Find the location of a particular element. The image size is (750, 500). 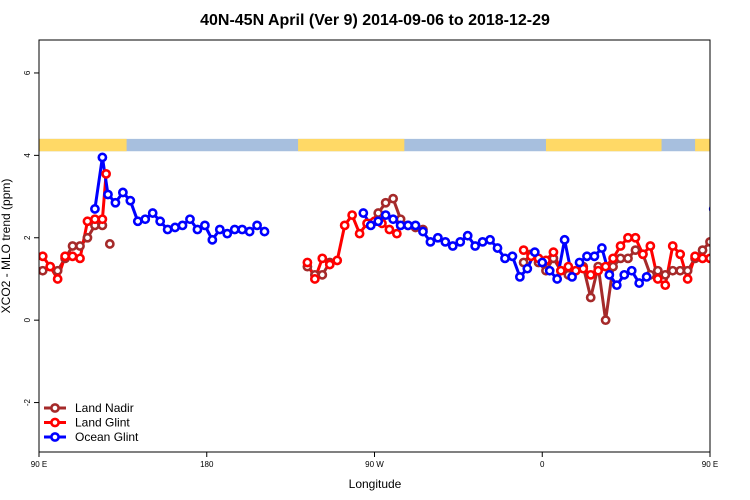

y-tick-label: 2 is located at coordinates (27, 237).